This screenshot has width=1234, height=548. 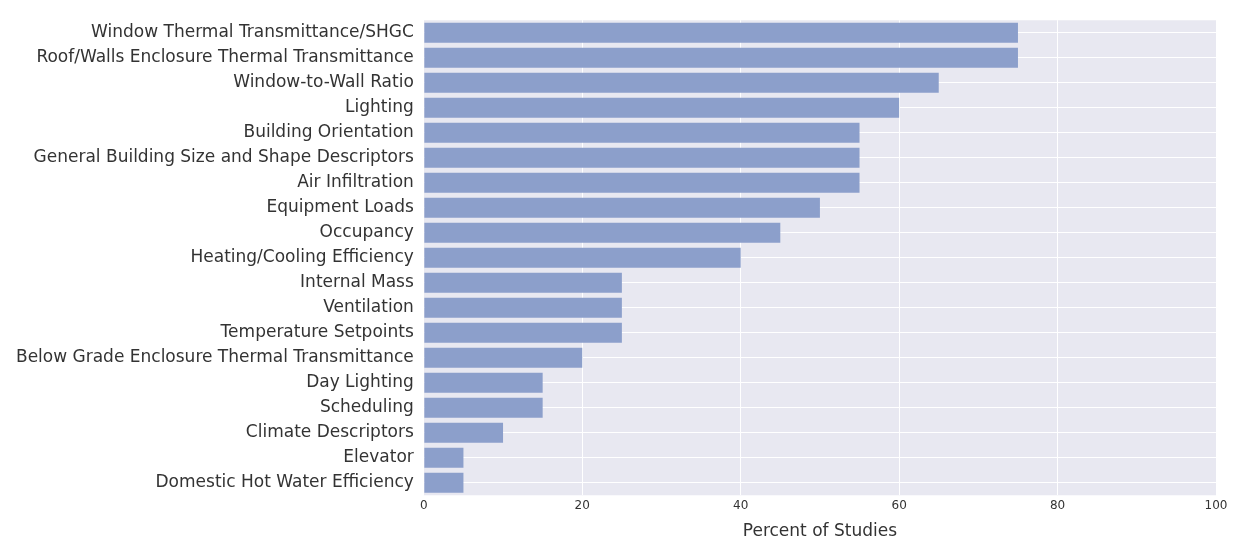 What do you see at coordinates (1057, 504) in the screenshot?
I see `x-tick-label: 80` at bounding box center [1057, 504].